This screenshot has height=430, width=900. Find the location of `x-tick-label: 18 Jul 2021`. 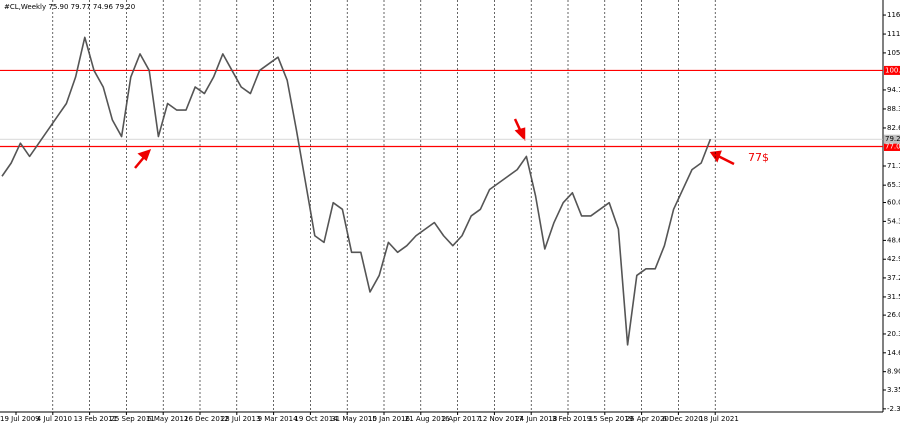

x-tick-label: 18 Jul 2021 is located at coordinates (719, 419).